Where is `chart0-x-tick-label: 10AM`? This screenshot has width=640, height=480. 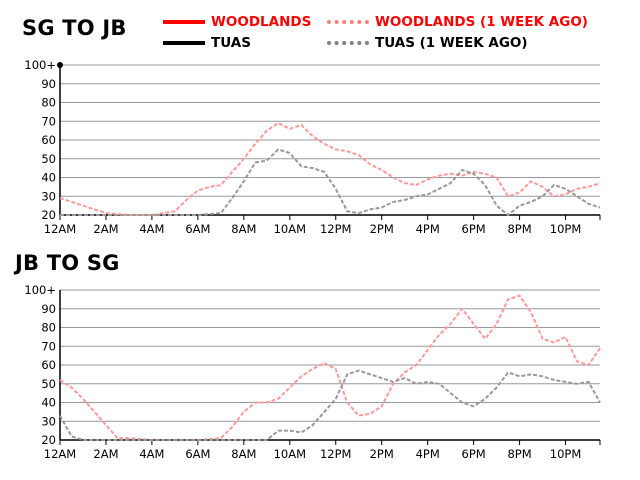 chart0-x-tick-label: 10AM is located at coordinates (290, 229).